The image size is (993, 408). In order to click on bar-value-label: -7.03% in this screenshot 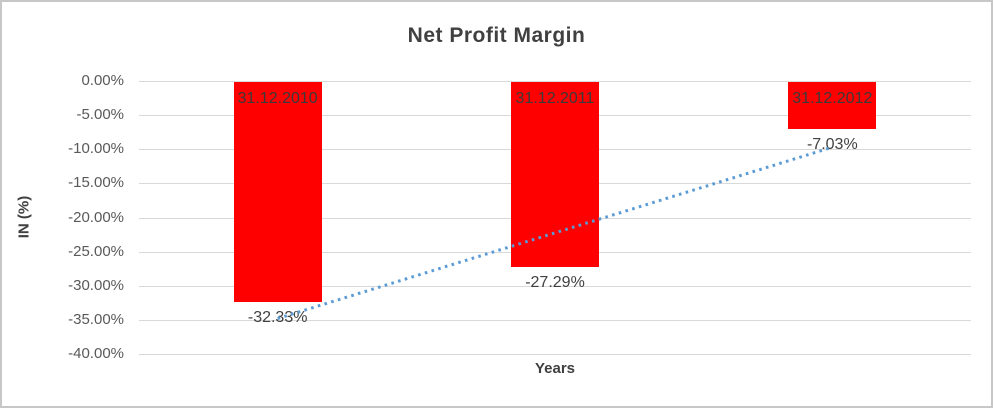, I will do `click(832, 144)`.